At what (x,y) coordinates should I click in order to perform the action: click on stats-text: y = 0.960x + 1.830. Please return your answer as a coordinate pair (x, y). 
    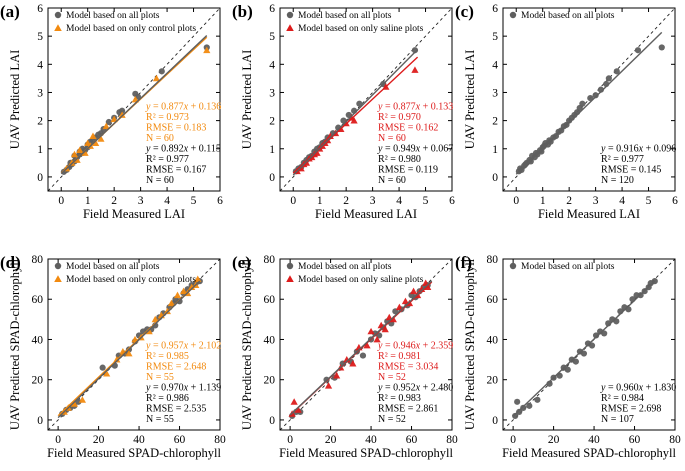
    Looking at the image, I should click on (638, 388).